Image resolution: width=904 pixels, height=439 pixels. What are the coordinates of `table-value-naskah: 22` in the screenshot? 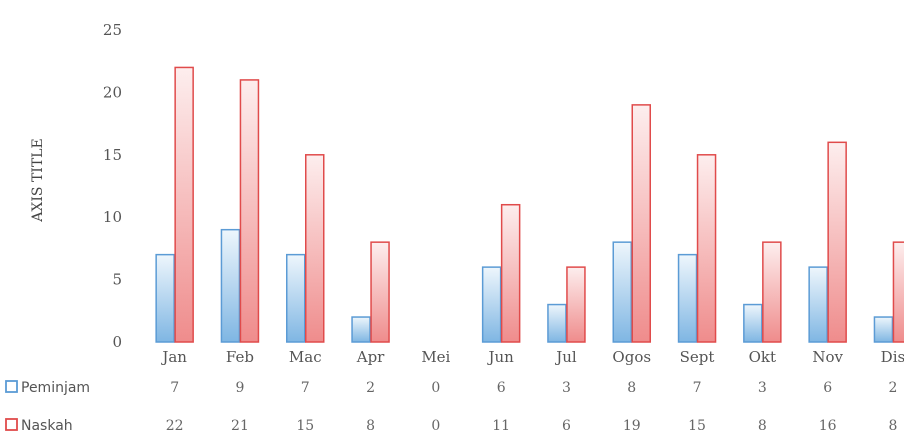 It's located at (175, 426).